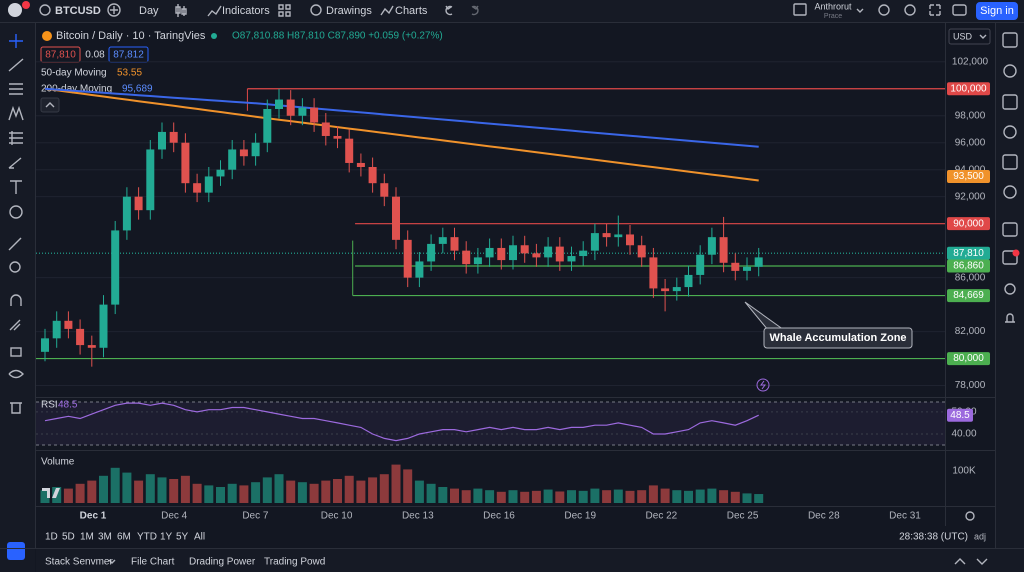 The width and height of the screenshot is (1024, 572). What do you see at coordinates (16, 374) in the screenshot?
I see `visibility-tool` at bounding box center [16, 374].